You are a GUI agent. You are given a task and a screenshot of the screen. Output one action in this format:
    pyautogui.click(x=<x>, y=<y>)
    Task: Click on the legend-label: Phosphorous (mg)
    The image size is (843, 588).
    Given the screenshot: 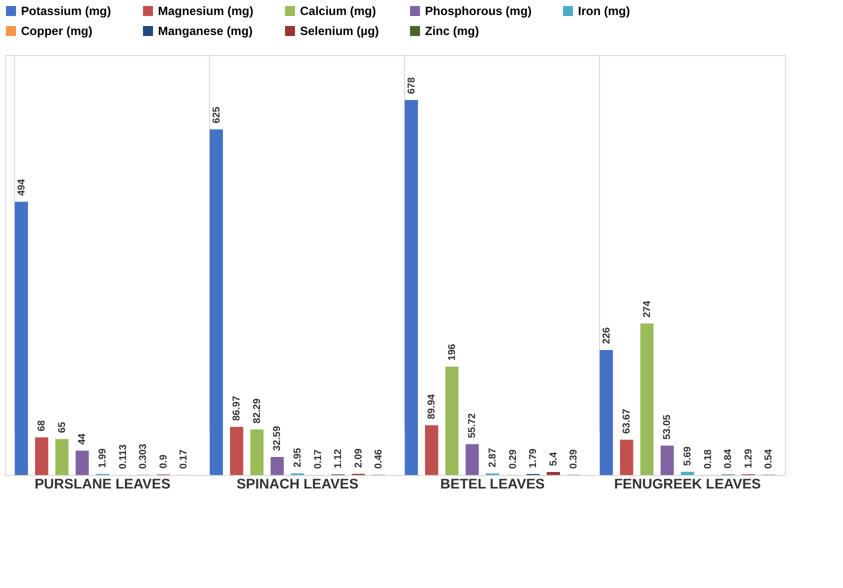 What is the action you would take?
    pyautogui.click(x=478, y=11)
    